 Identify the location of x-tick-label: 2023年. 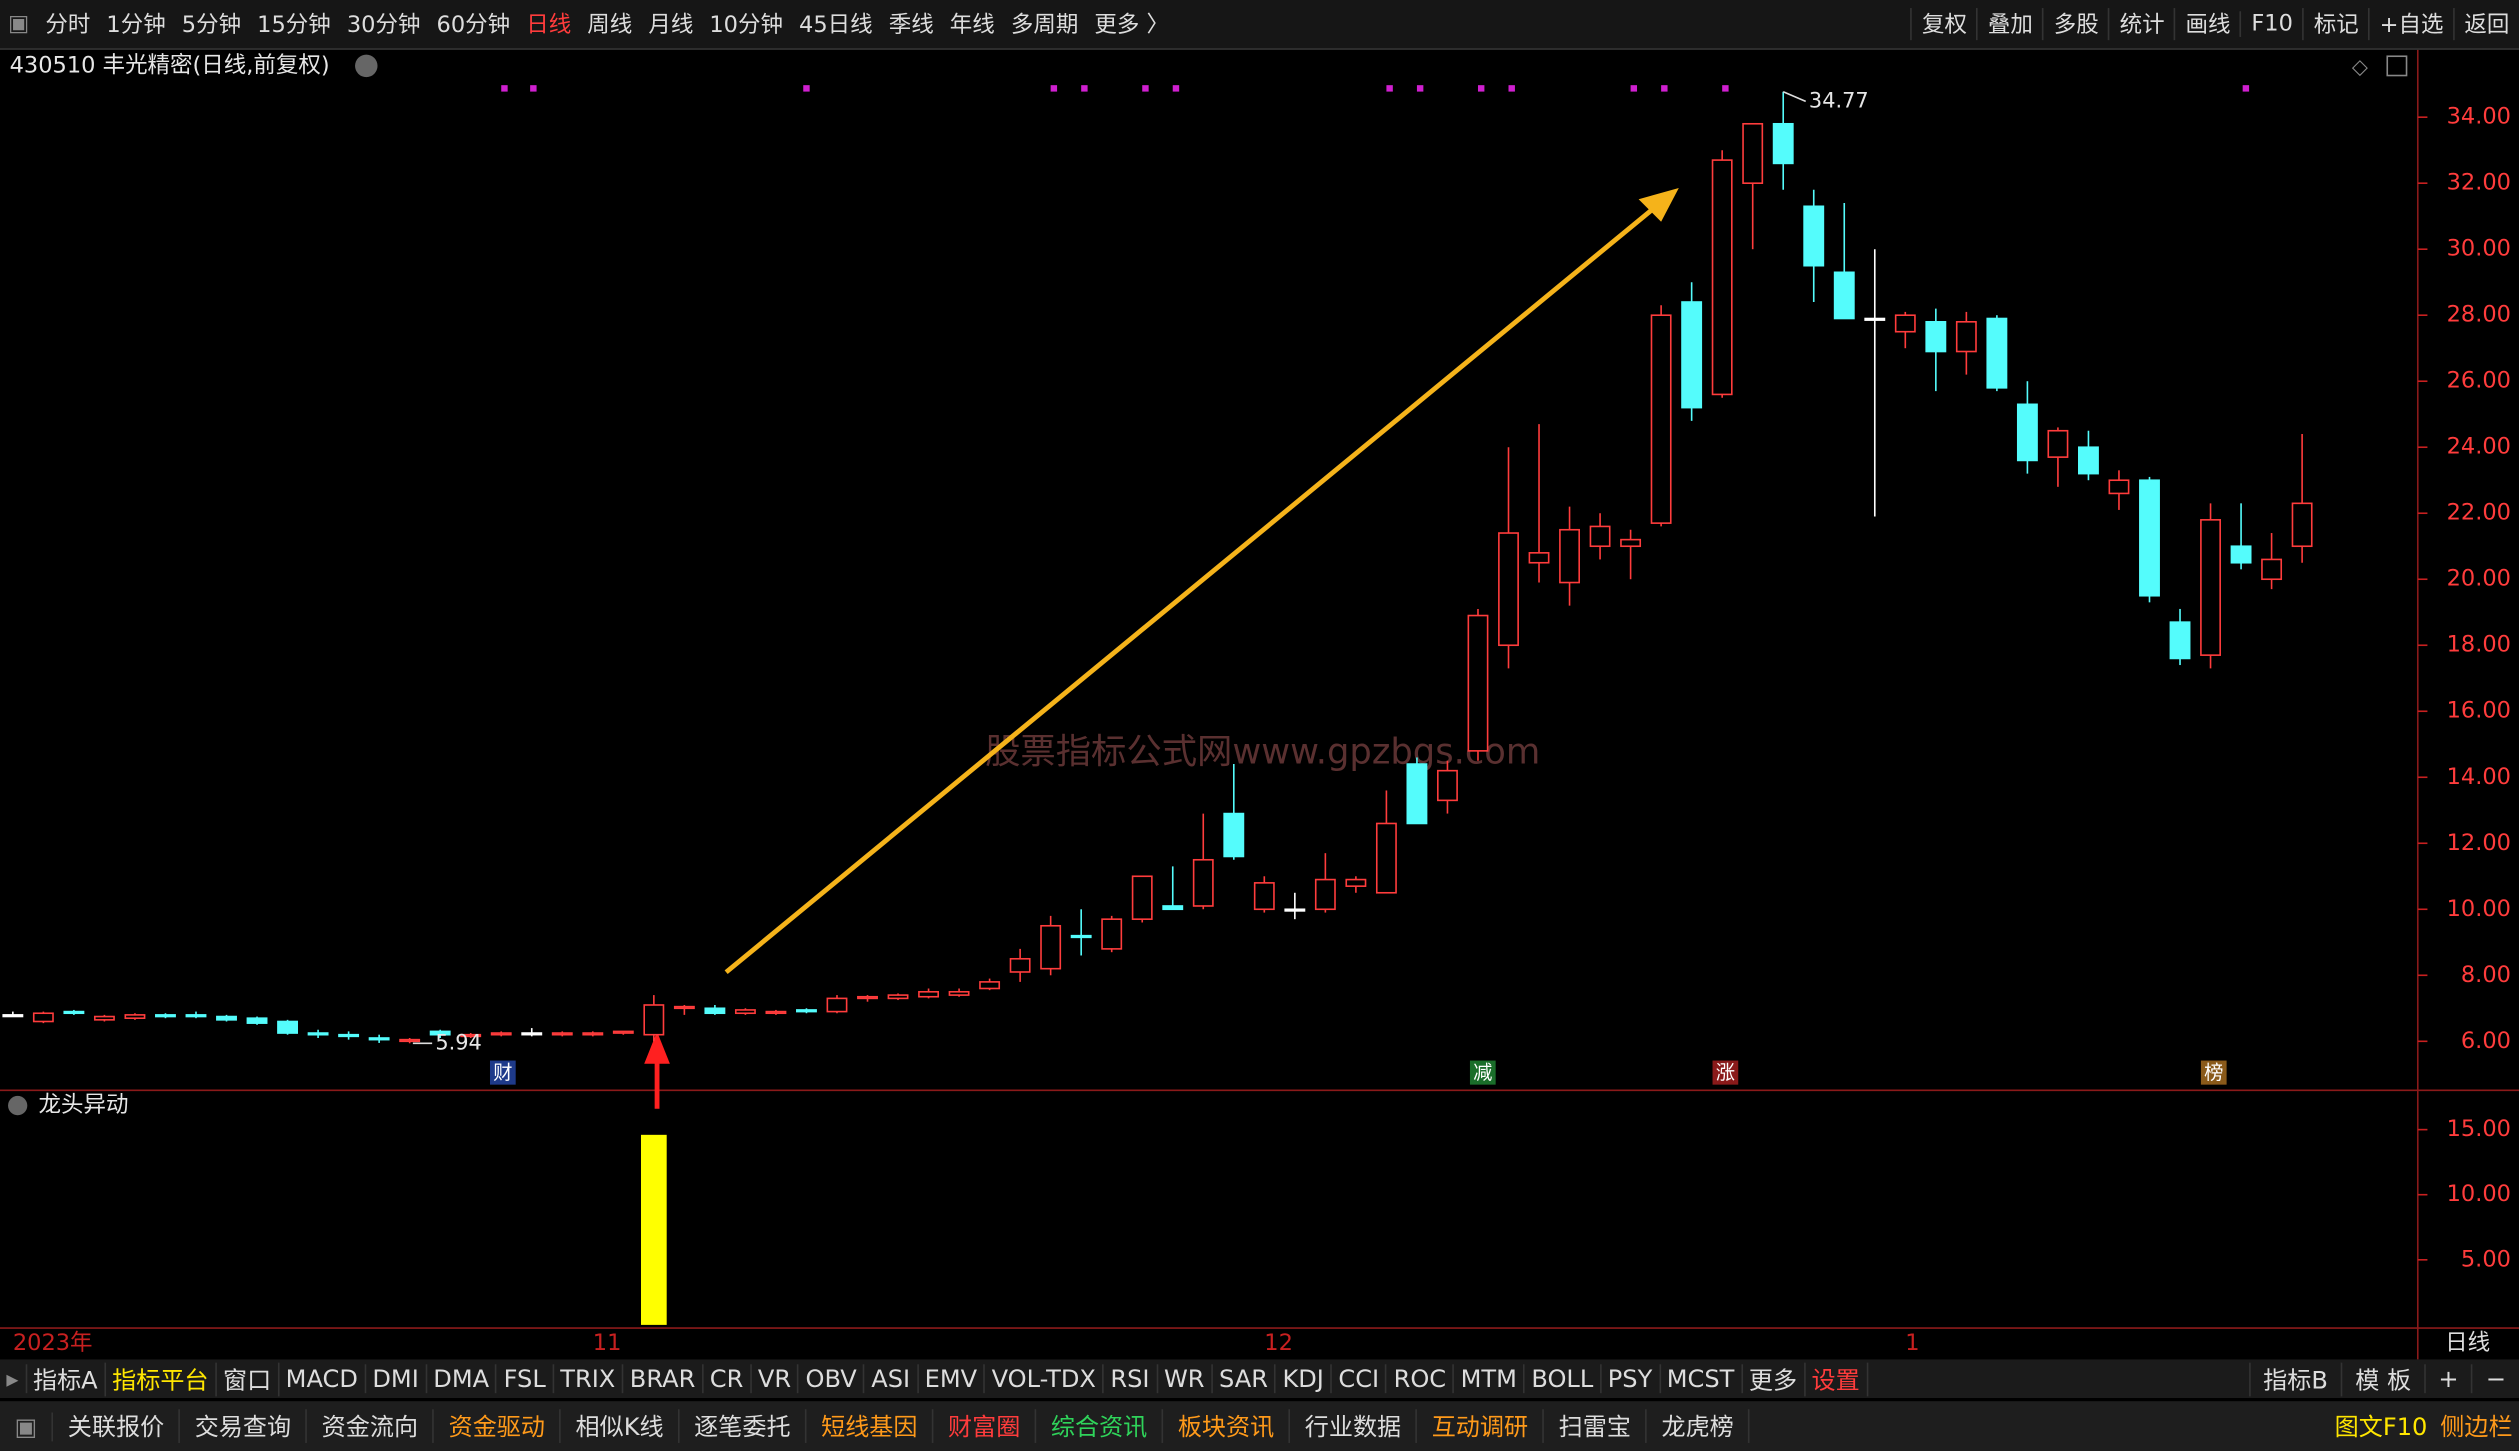
(53, 1343).